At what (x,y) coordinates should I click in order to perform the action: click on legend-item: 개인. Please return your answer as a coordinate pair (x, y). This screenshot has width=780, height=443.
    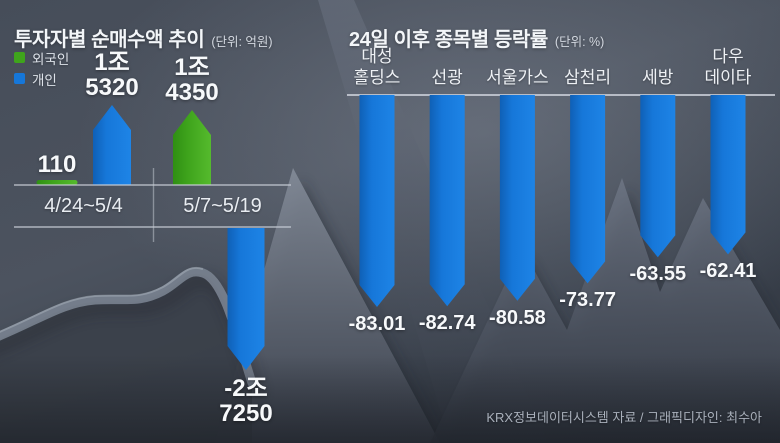
    Looking at the image, I should click on (41, 78).